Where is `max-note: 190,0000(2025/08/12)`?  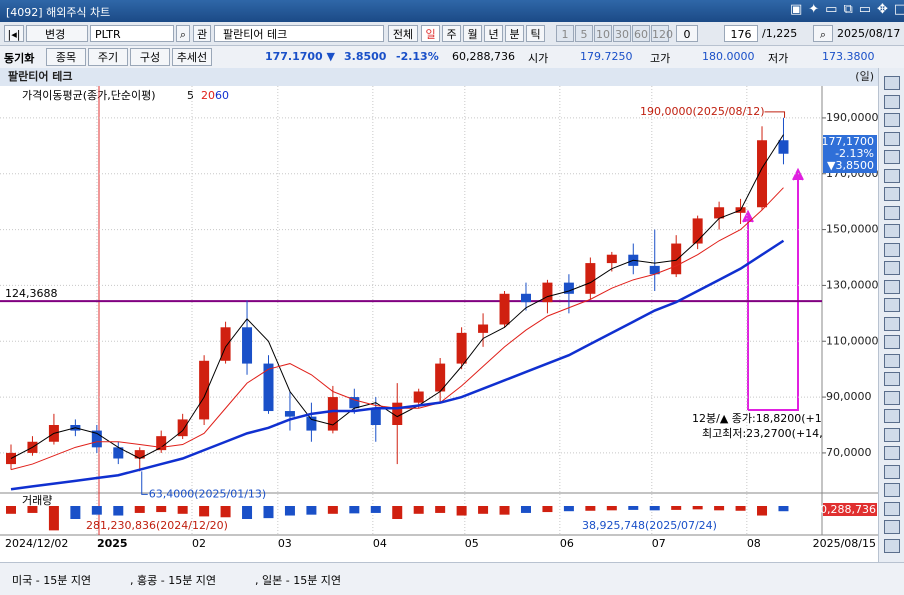 max-note: 190,0000(2025/08/12) is located at coordinates (702, 111).